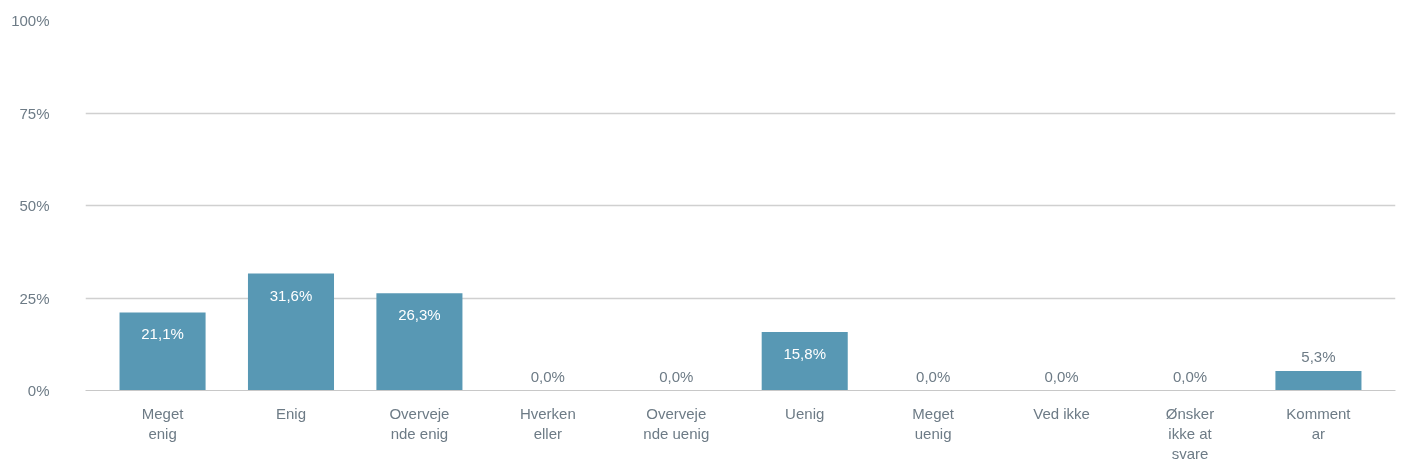  I want to click on x-tick-label: Meget enig, so click(163, 423).